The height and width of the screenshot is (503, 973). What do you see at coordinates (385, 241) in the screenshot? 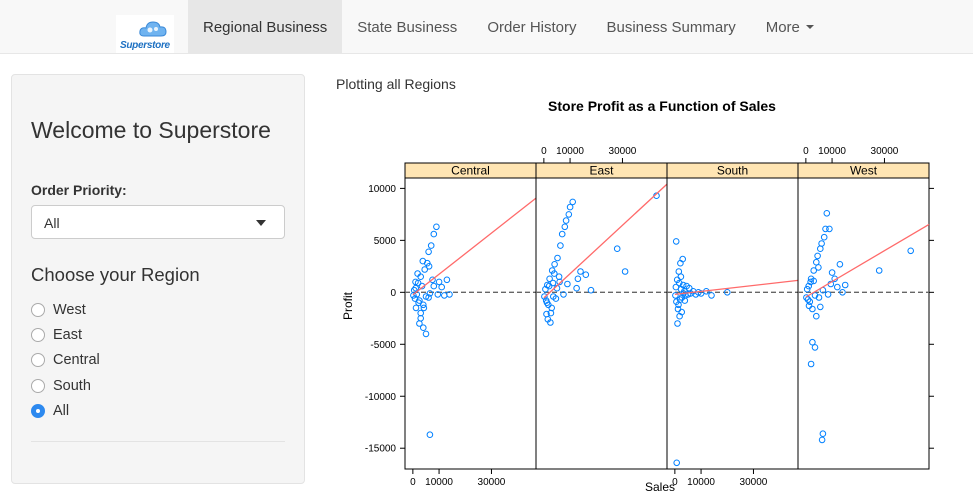
I see `y-tick-label: 5000` at bounding box center [385, 241].